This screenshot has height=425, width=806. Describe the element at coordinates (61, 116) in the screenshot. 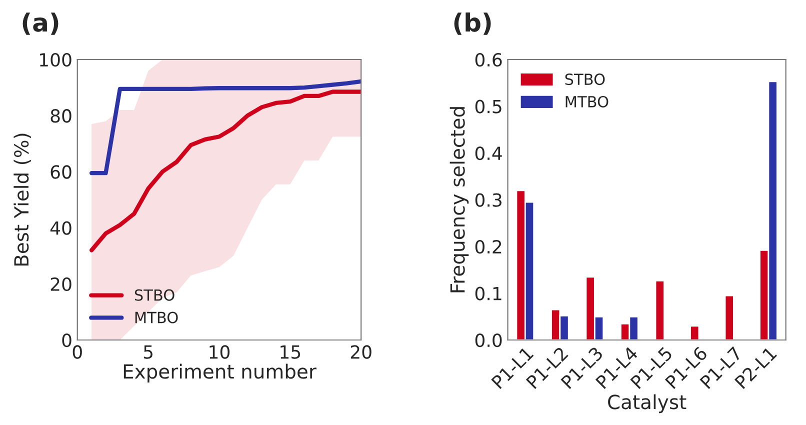

I see `y-tick-label: 80` at that location.